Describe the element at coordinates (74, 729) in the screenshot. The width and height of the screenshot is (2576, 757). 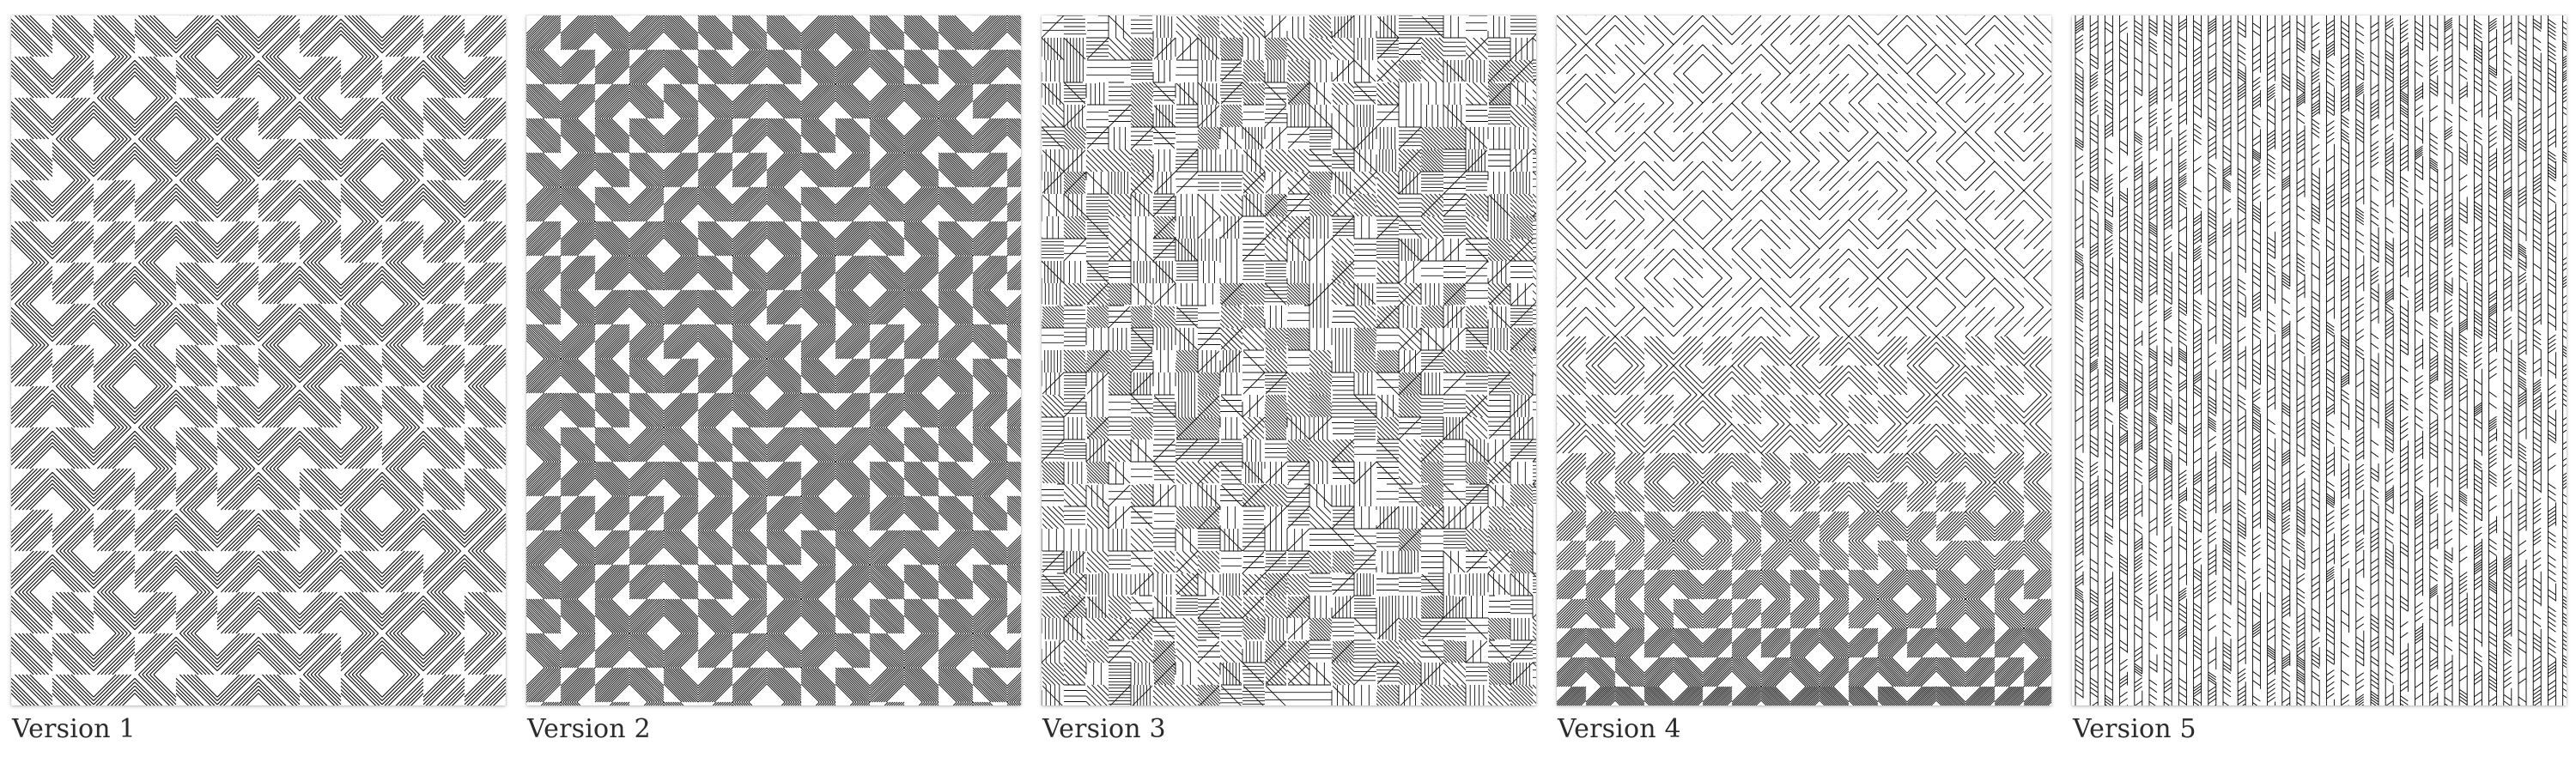
I see `version-1-caption: Version 1` at that location.